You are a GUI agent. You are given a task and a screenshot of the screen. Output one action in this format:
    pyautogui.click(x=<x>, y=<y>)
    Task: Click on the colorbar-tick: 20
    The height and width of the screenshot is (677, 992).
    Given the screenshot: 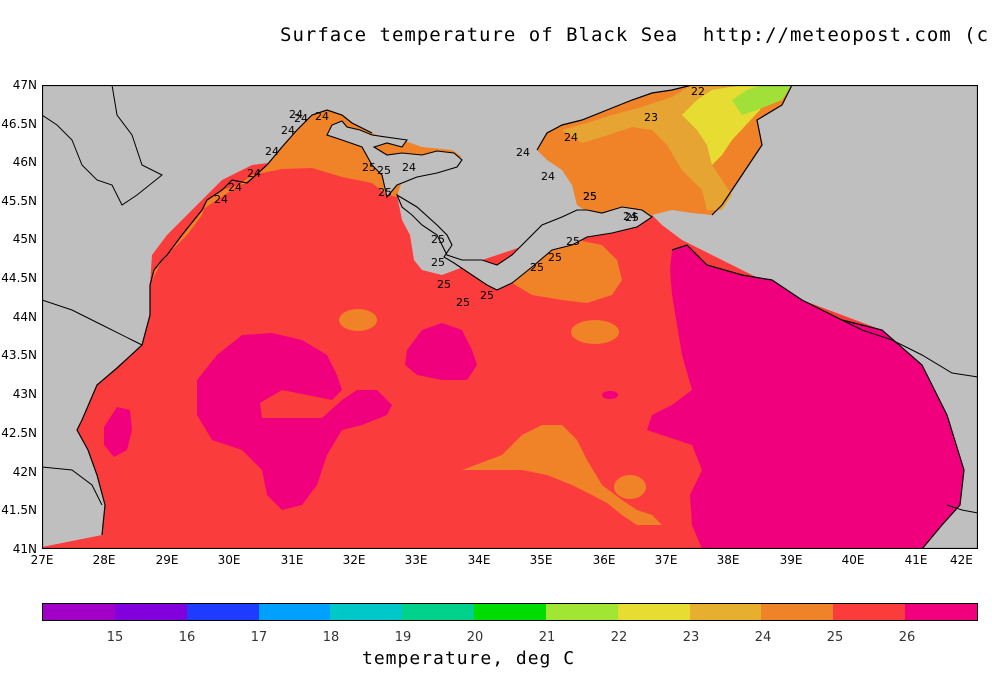 What is the action you would take?
    pyautogui.click(x=475, y=637)
    